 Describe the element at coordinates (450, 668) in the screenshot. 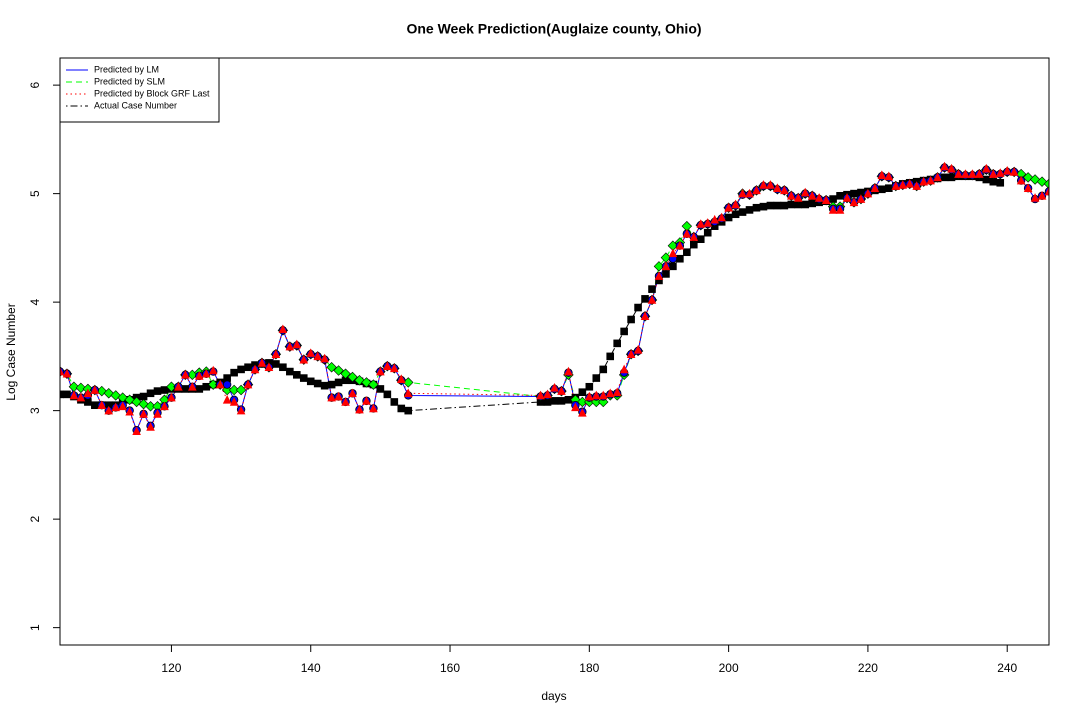

I see `x-tick-label: 160` at that location.